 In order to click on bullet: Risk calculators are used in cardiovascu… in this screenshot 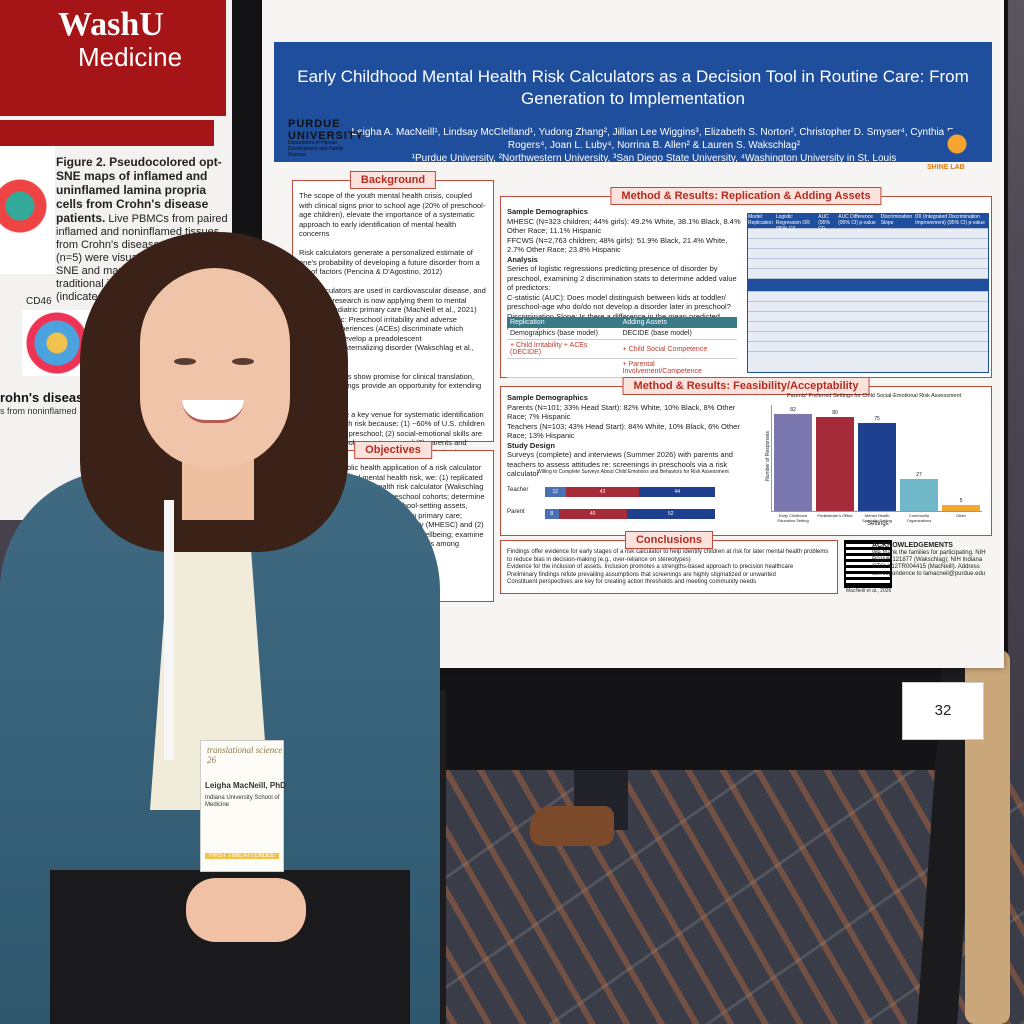, I will do `click(392, 300)`.